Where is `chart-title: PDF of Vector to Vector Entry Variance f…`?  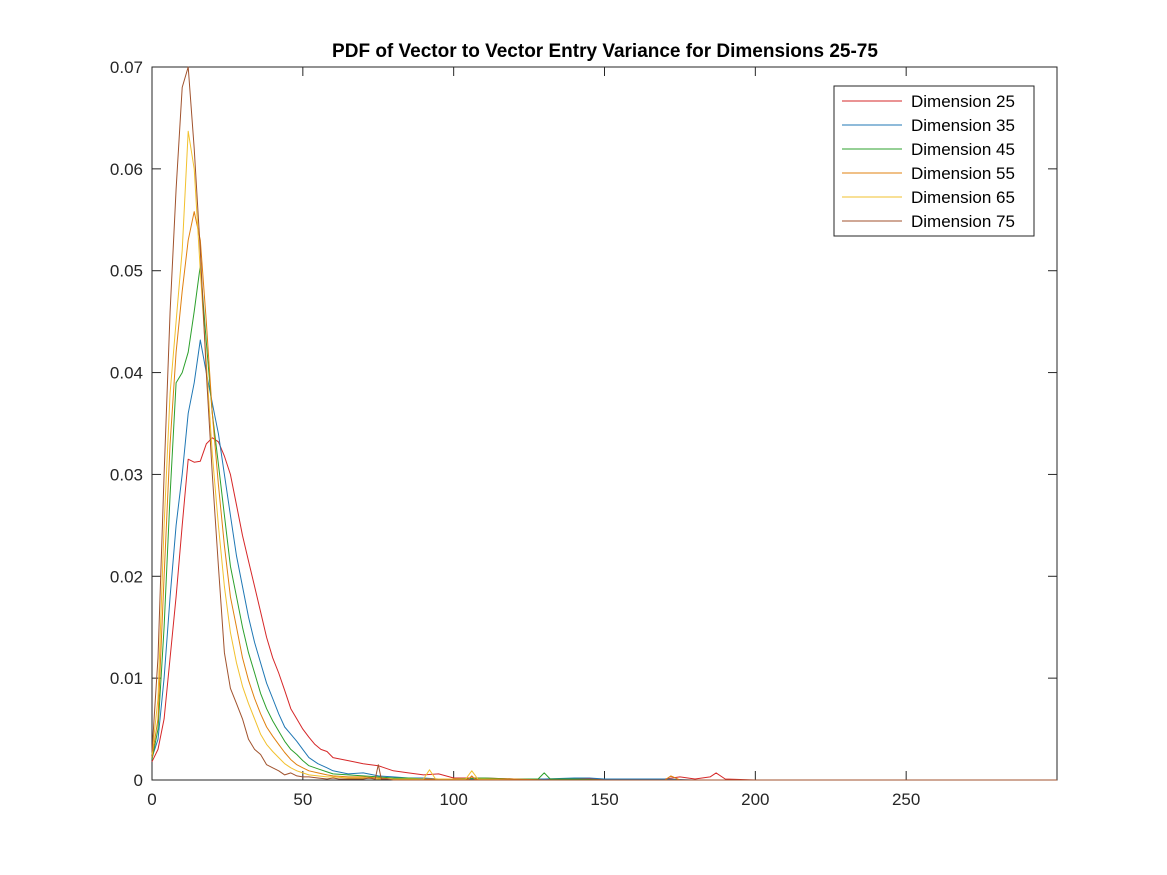
chart-title: PDF of Vector to Vector Entry Variance f… is located at coordinates (605, 51).